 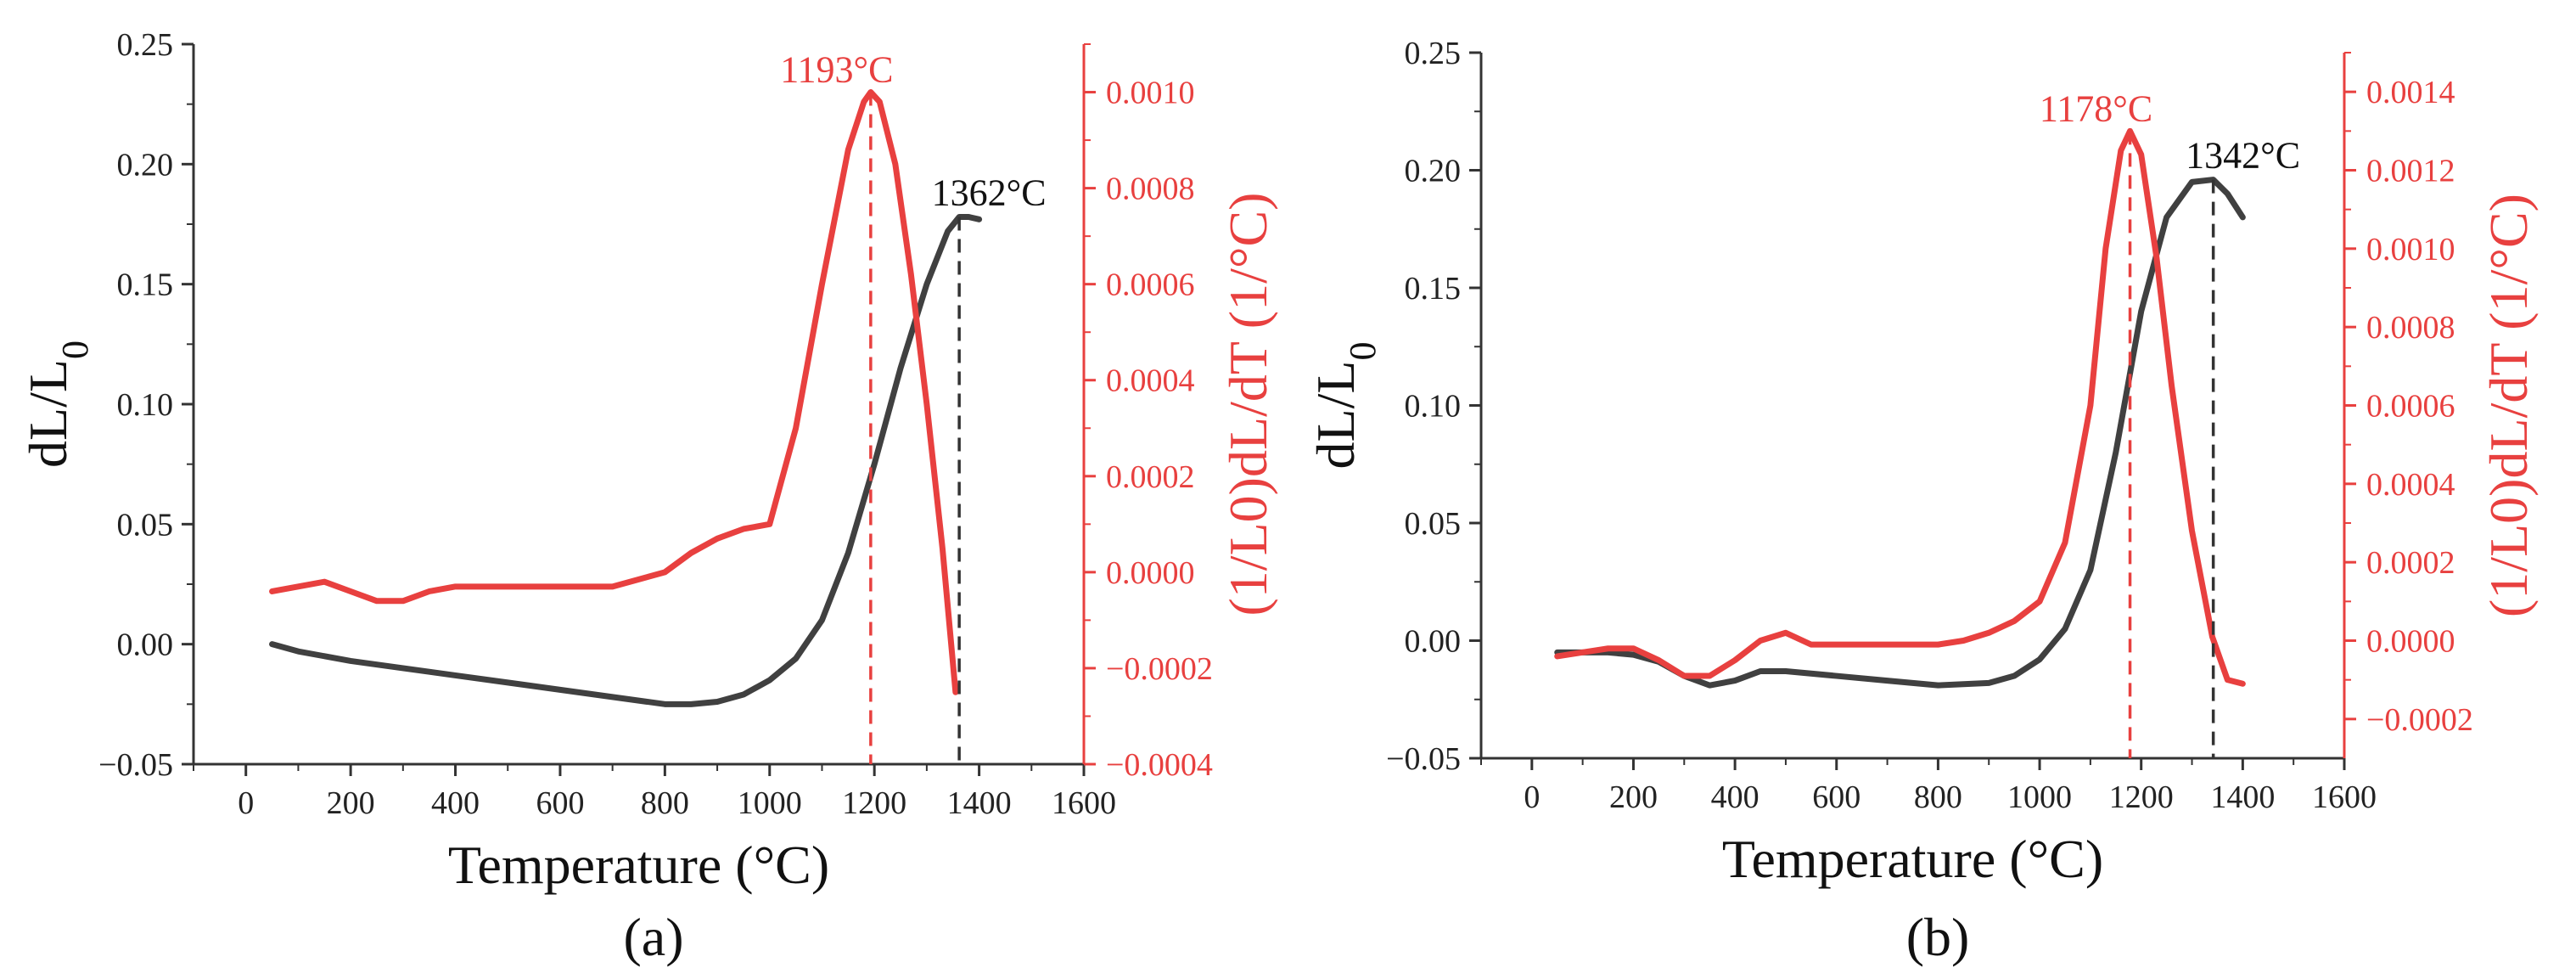 What do you see at coordinates (2410, 171) in the screenshot?
I see `y2-tick-label: 0.0012` at bounding box center [2410, 171].